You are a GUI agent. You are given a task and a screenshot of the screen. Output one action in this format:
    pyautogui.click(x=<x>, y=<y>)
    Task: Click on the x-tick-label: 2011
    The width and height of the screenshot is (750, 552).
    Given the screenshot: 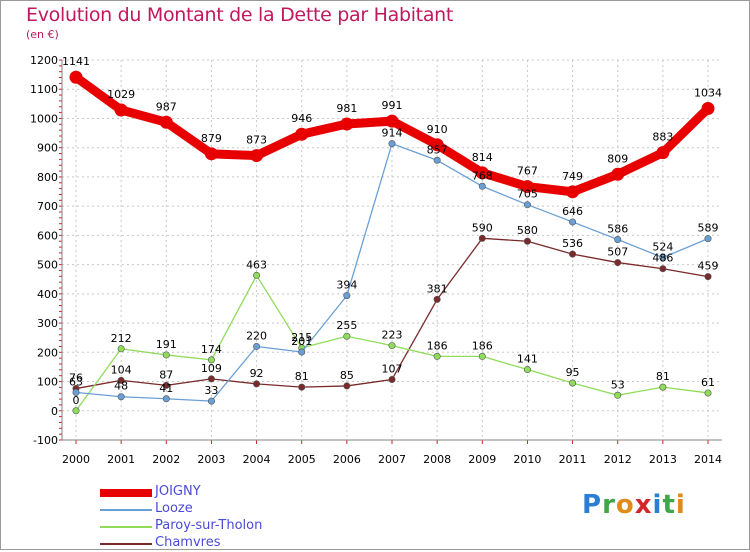 What is the action you would take?
    pyautogui.click(x=573, y=459)
    